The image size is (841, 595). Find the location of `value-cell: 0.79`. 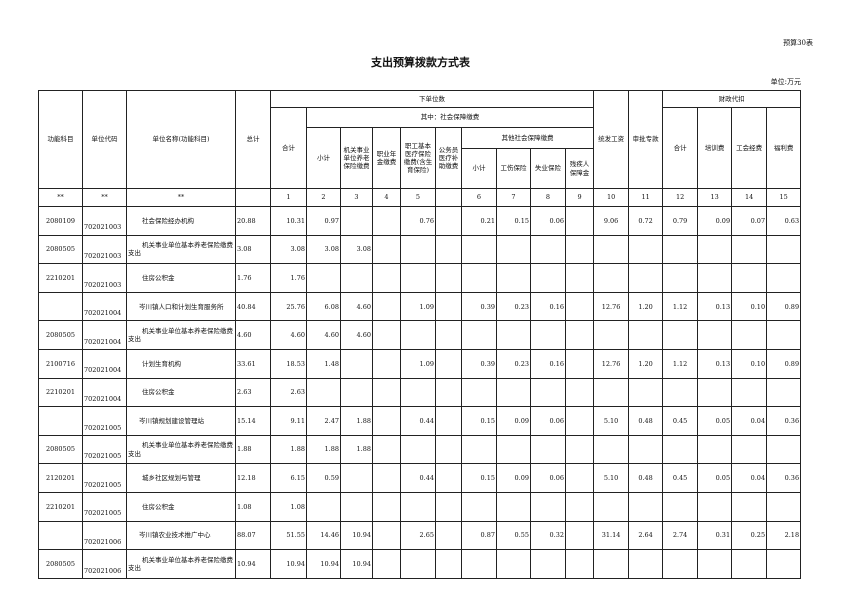

value-cell: 0.79 is located at coordinates (680, 221).